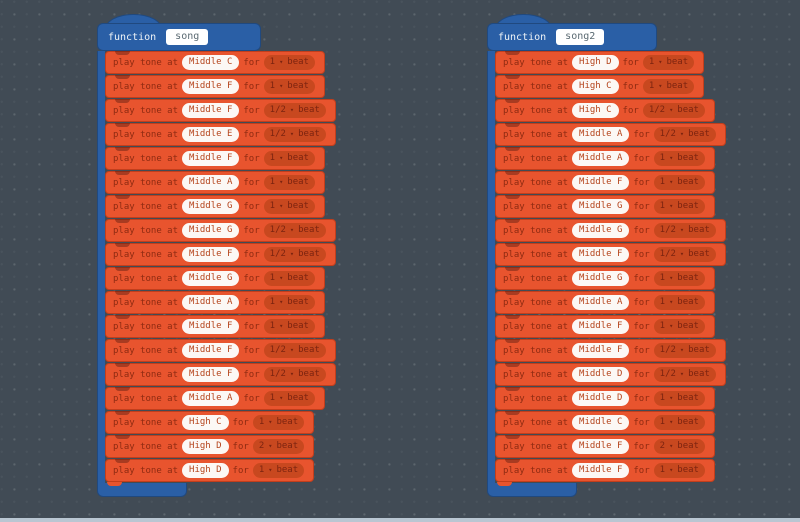 This screenshot has width=800, height=522. What do you see at coordinates (187, 37) in the screenshot?
I see `function-name-field: song` at bounding box center [187, 37].